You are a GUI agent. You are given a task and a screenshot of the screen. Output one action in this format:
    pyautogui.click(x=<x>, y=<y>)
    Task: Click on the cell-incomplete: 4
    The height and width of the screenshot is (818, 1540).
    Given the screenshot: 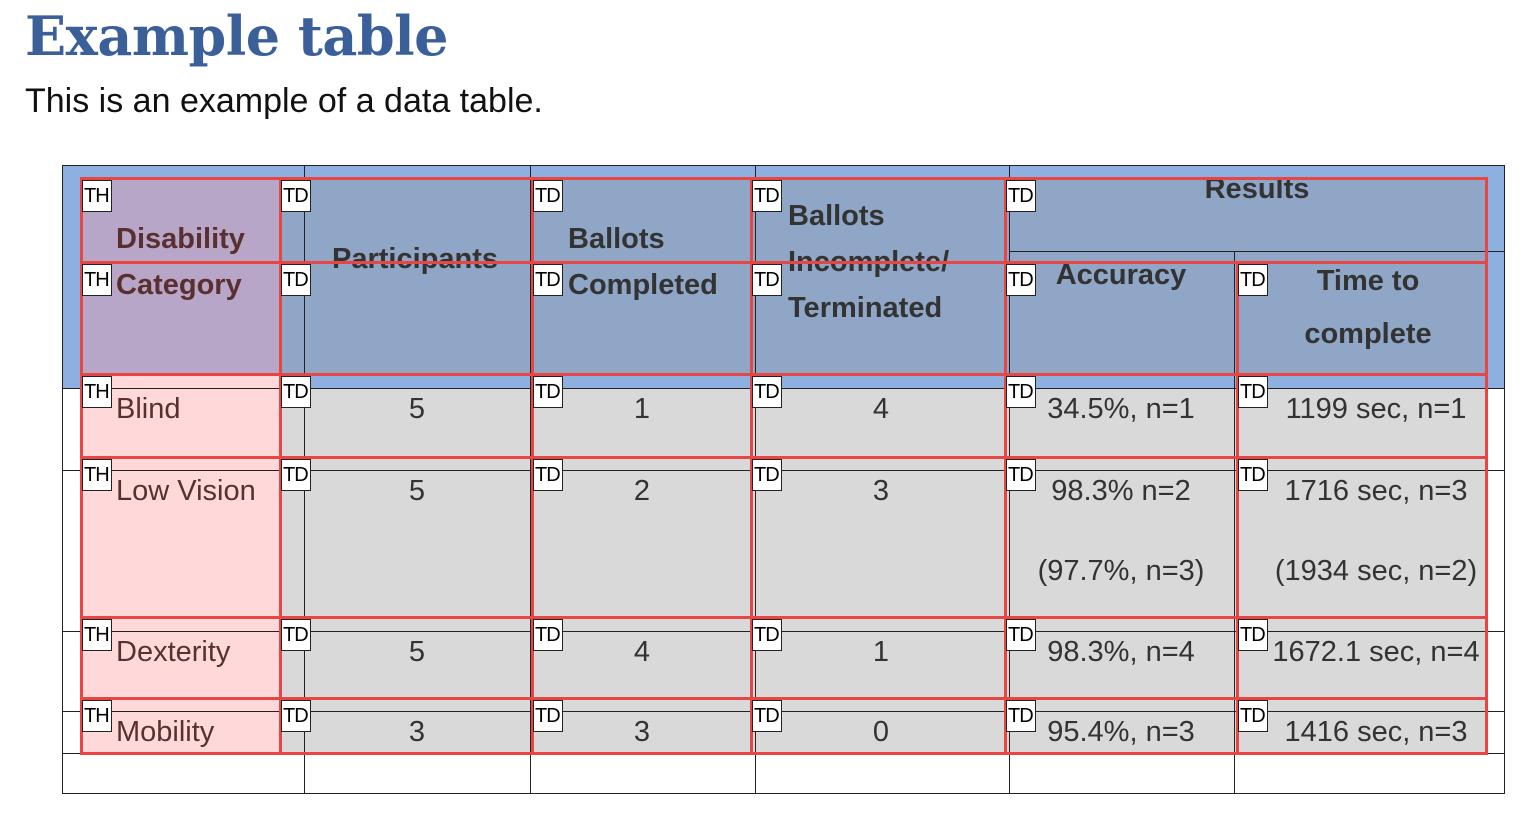 What is the action you would take?
    pyautogui.click(x=881, y=409)
    